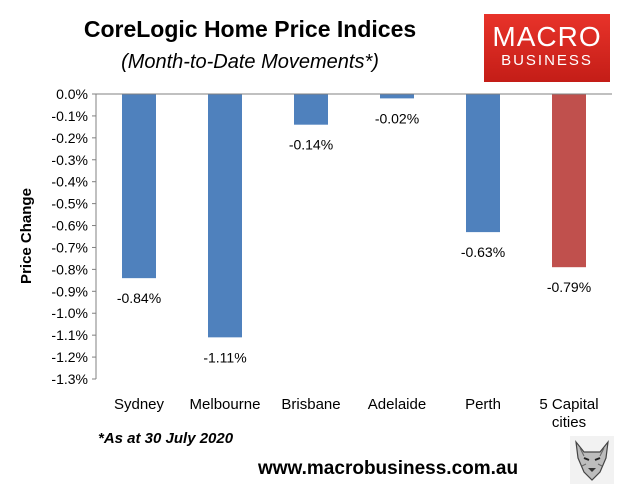  I want to click on y-tick-label: -1.1%, so click(69, 335).